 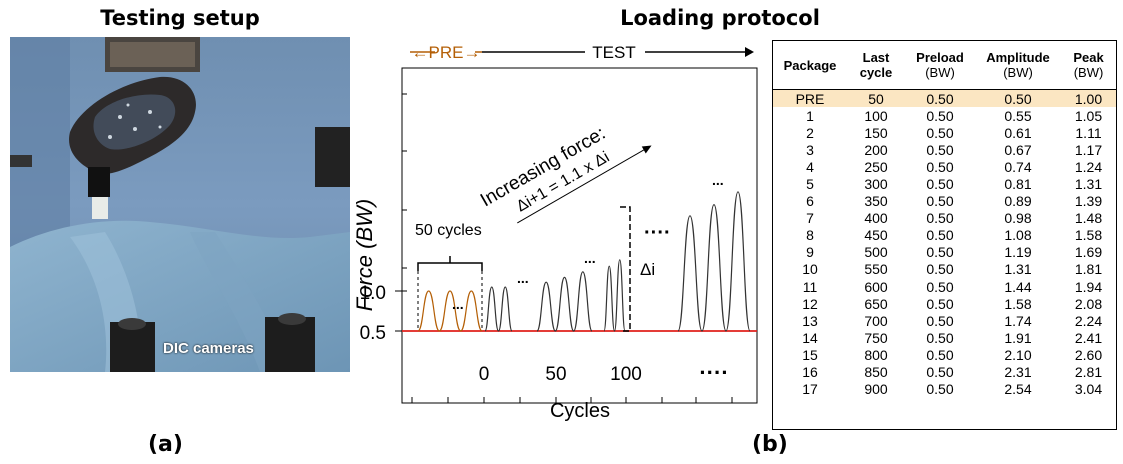 What do you see at coordinates (1018, 354) in the screenshot?
I see `table-cell: 2.10` at bounding box center [1018, 354].